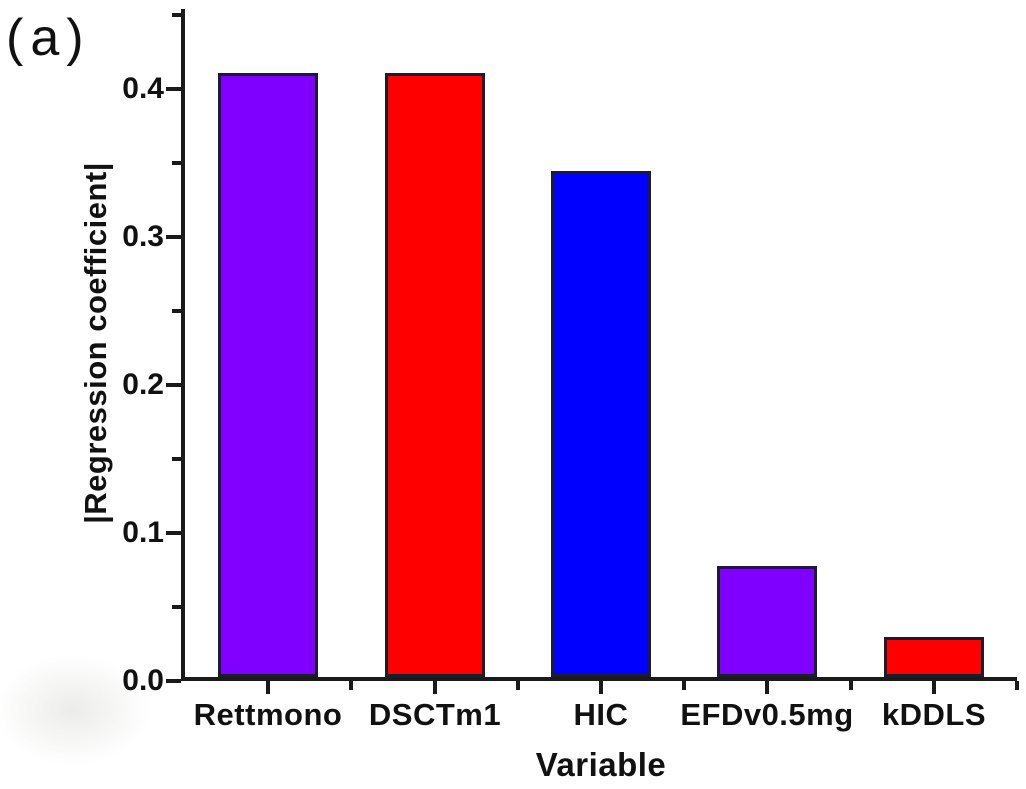 This screenshot has width=1026, height=789. Describe the element at coordinates (143, 532) in the screenshot. I see `y-tick-label: 0.1` at that location.